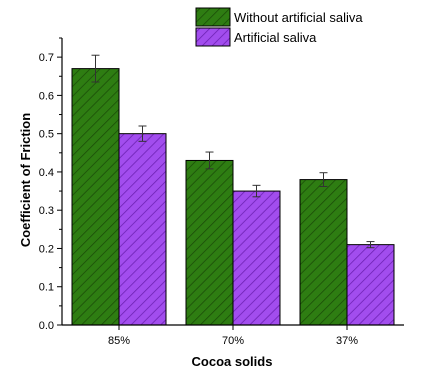 The width and height of the screenshot is (424, 374). I want to click on x-tick-label: 85%, so click(119, 341).